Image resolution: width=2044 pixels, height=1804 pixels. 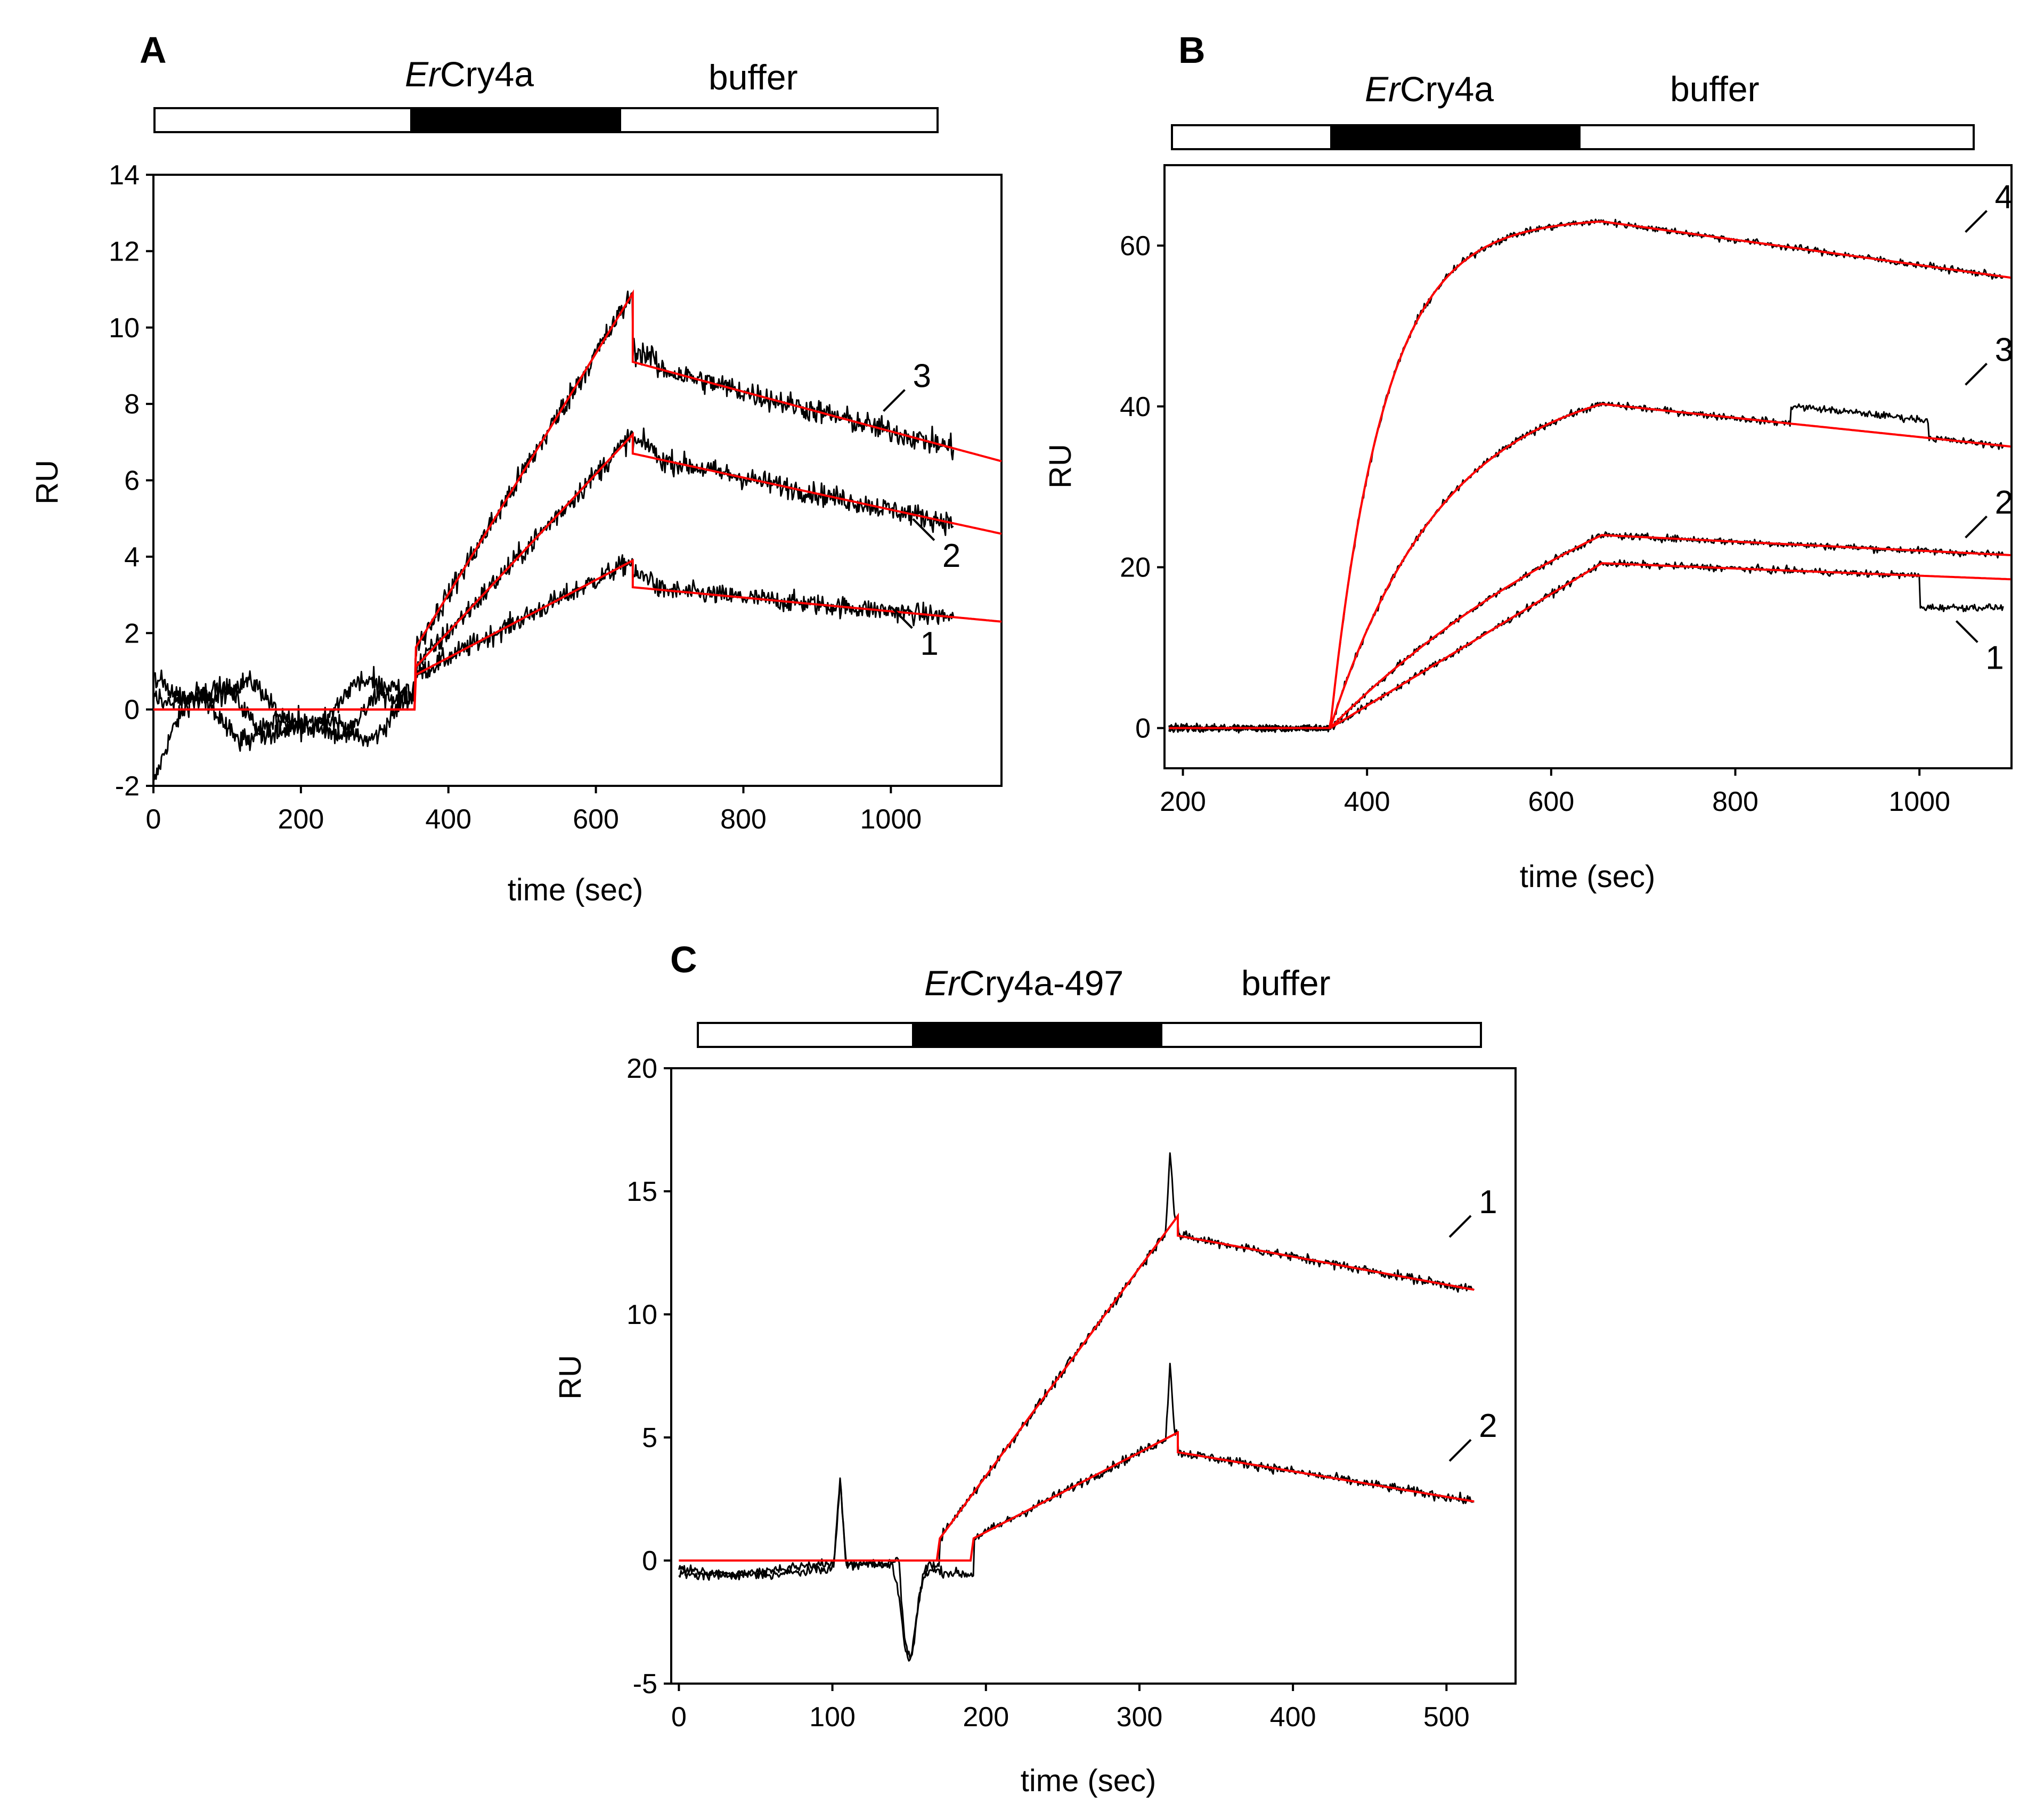 I want to click on panel-c-fits, so click(x=1077, y=1387).